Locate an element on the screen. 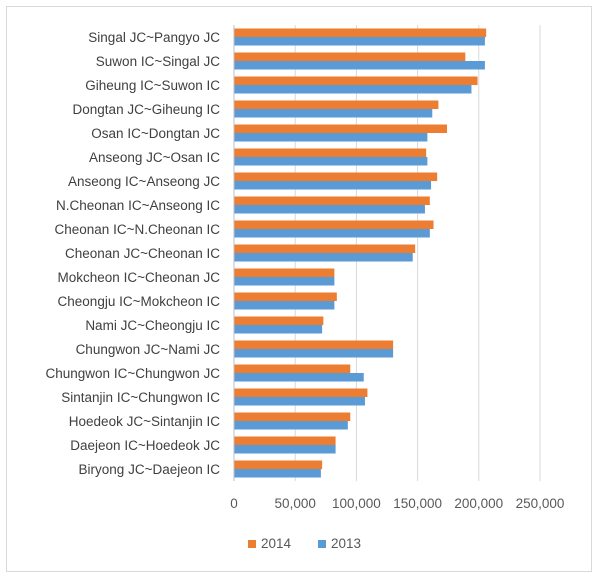 This screenshot has height=578, width=600. x-tick-label: 50,000 is located at coordinates (295, 503).